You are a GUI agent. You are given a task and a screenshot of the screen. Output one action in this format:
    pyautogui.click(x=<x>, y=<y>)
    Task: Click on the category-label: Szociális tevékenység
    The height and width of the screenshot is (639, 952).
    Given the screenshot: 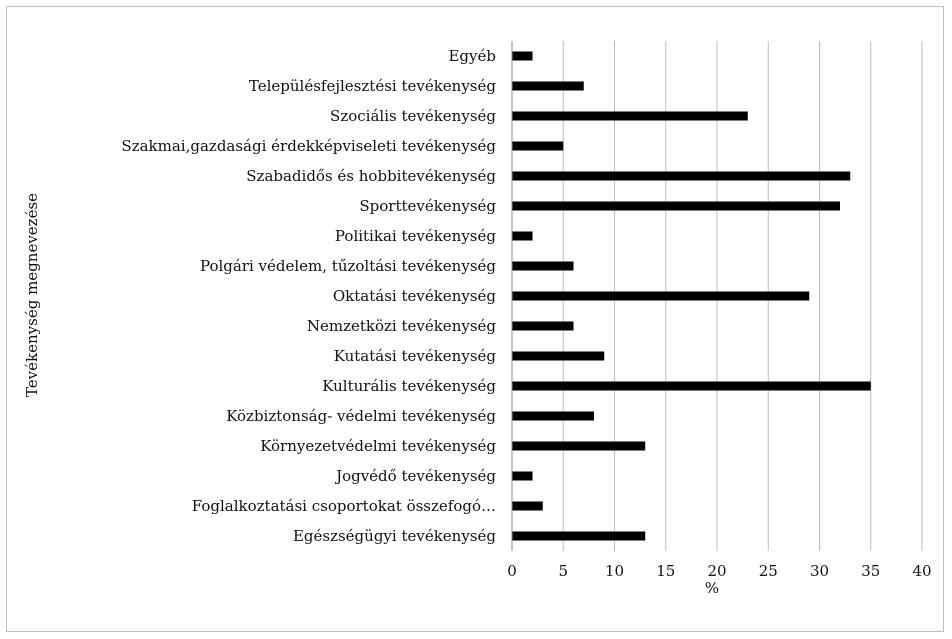 What is the action you would take?
    pyautogui.click(x=413, y=116)
    